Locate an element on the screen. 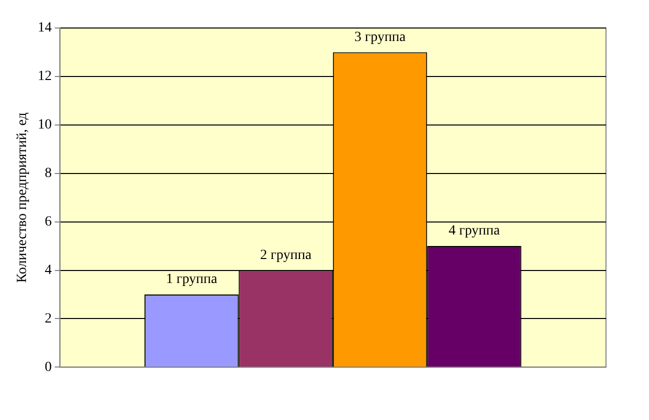 The height and width of the screenshot is (420, 649). series-label: 4 группа is located at coordinates (474, 231).